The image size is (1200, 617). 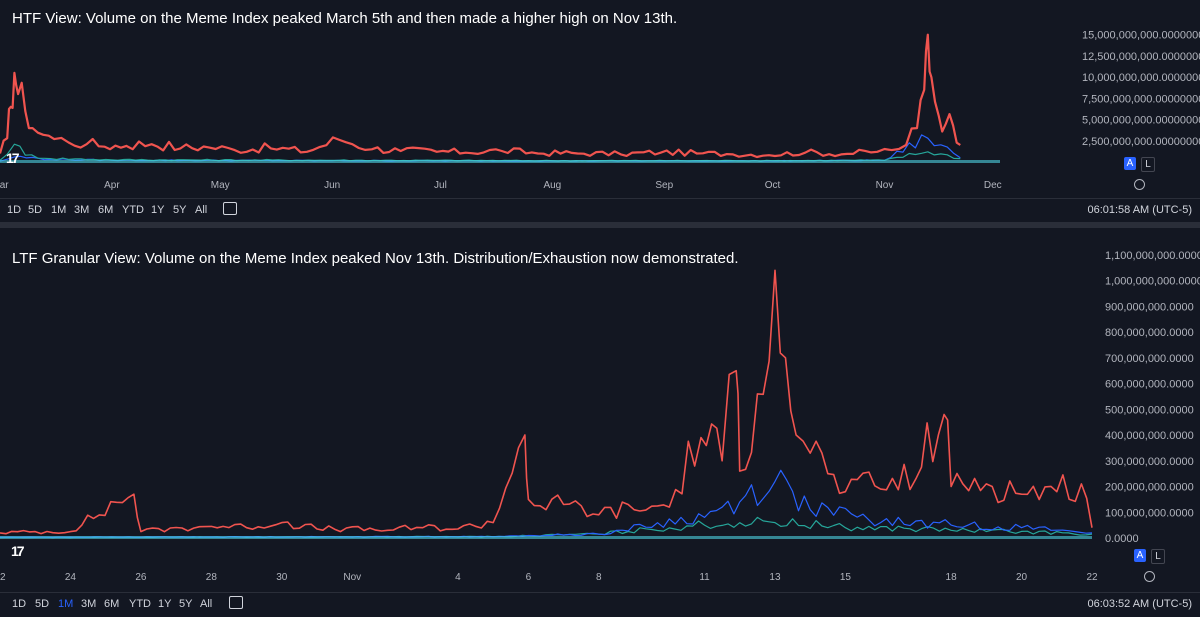 What do you see at coordinates (112, 185) in the screenshot?
I see `x-tick-label: Apr` at bounding box center [112, 185].